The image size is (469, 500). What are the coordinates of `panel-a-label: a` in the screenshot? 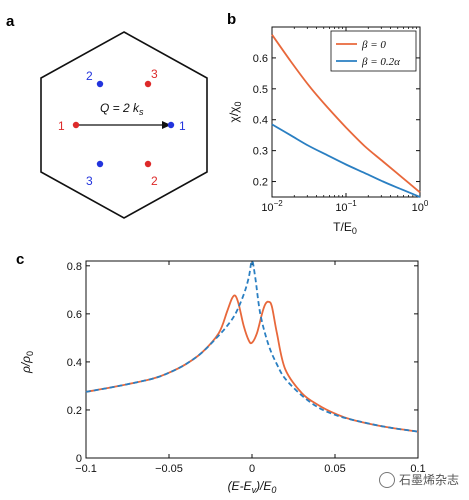 It's located at (10, 21).